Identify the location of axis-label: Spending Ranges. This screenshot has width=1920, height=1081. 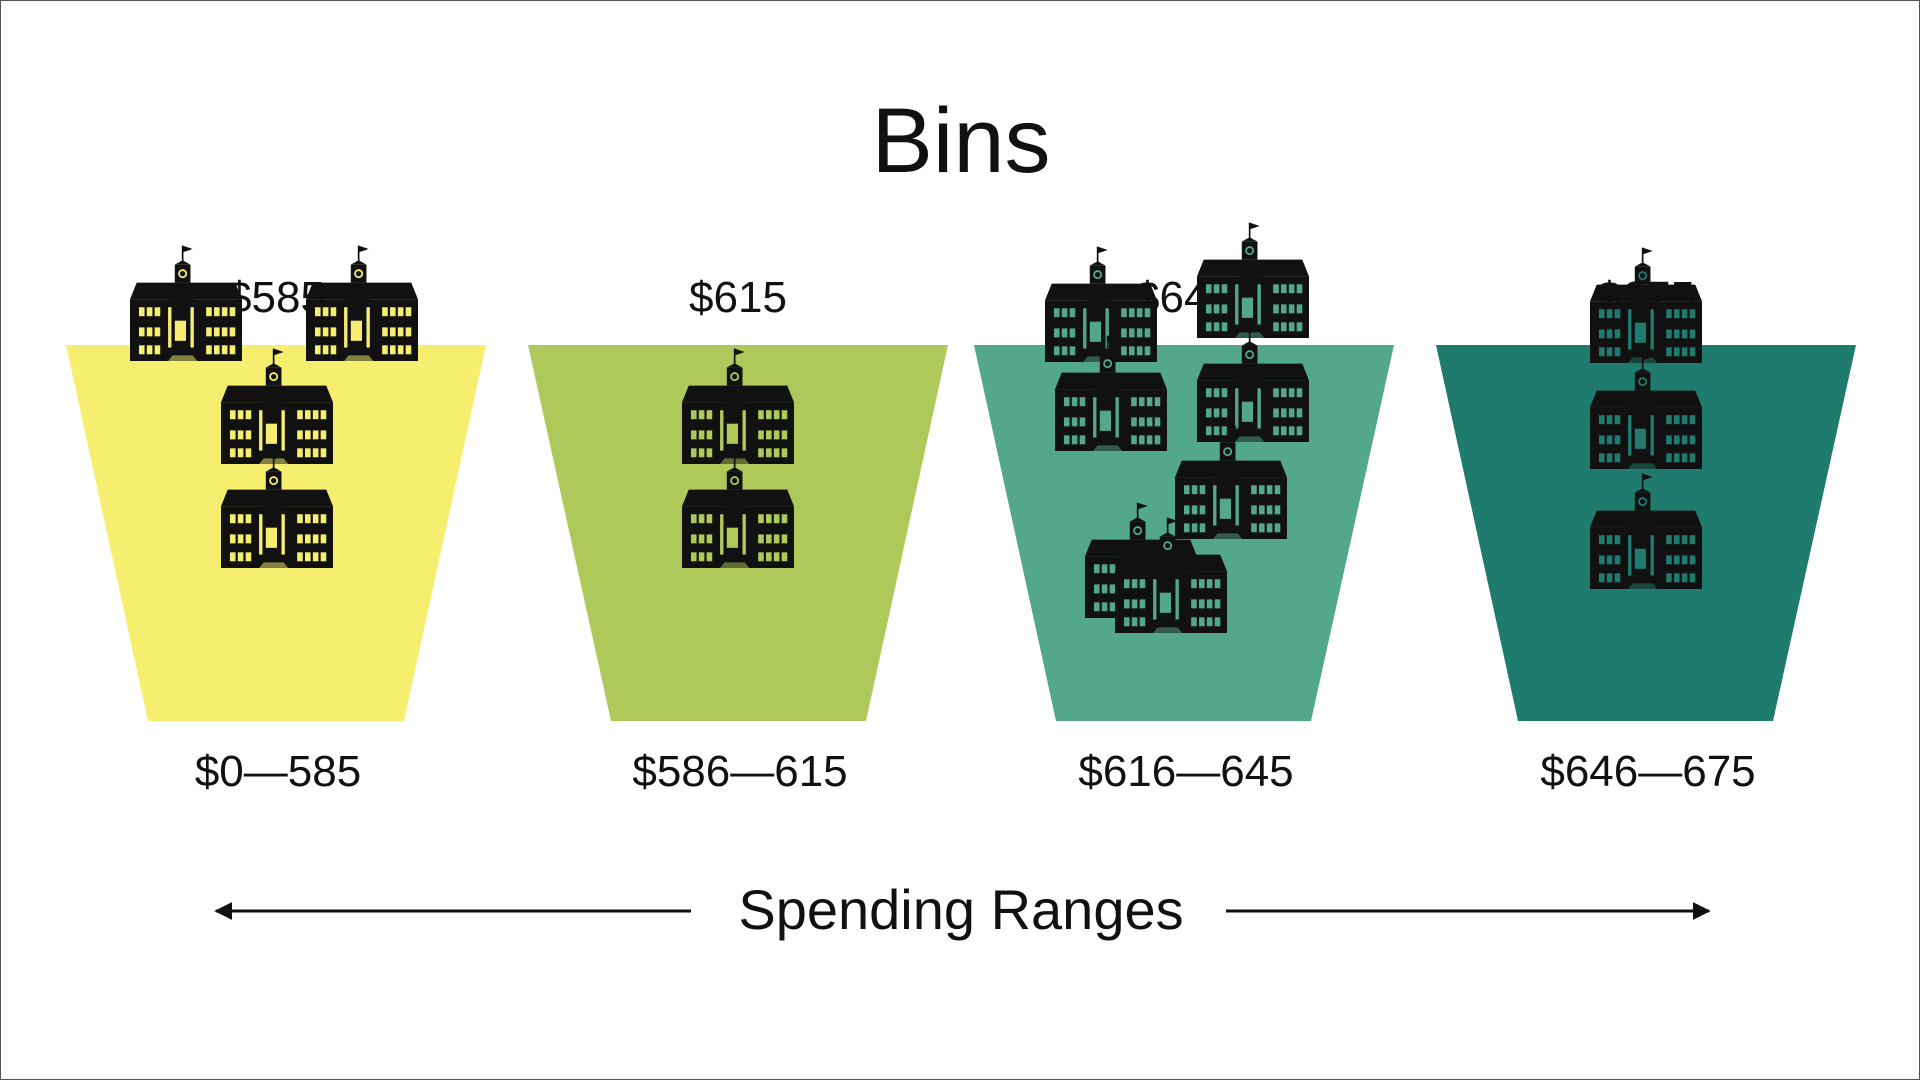
(960, 909).